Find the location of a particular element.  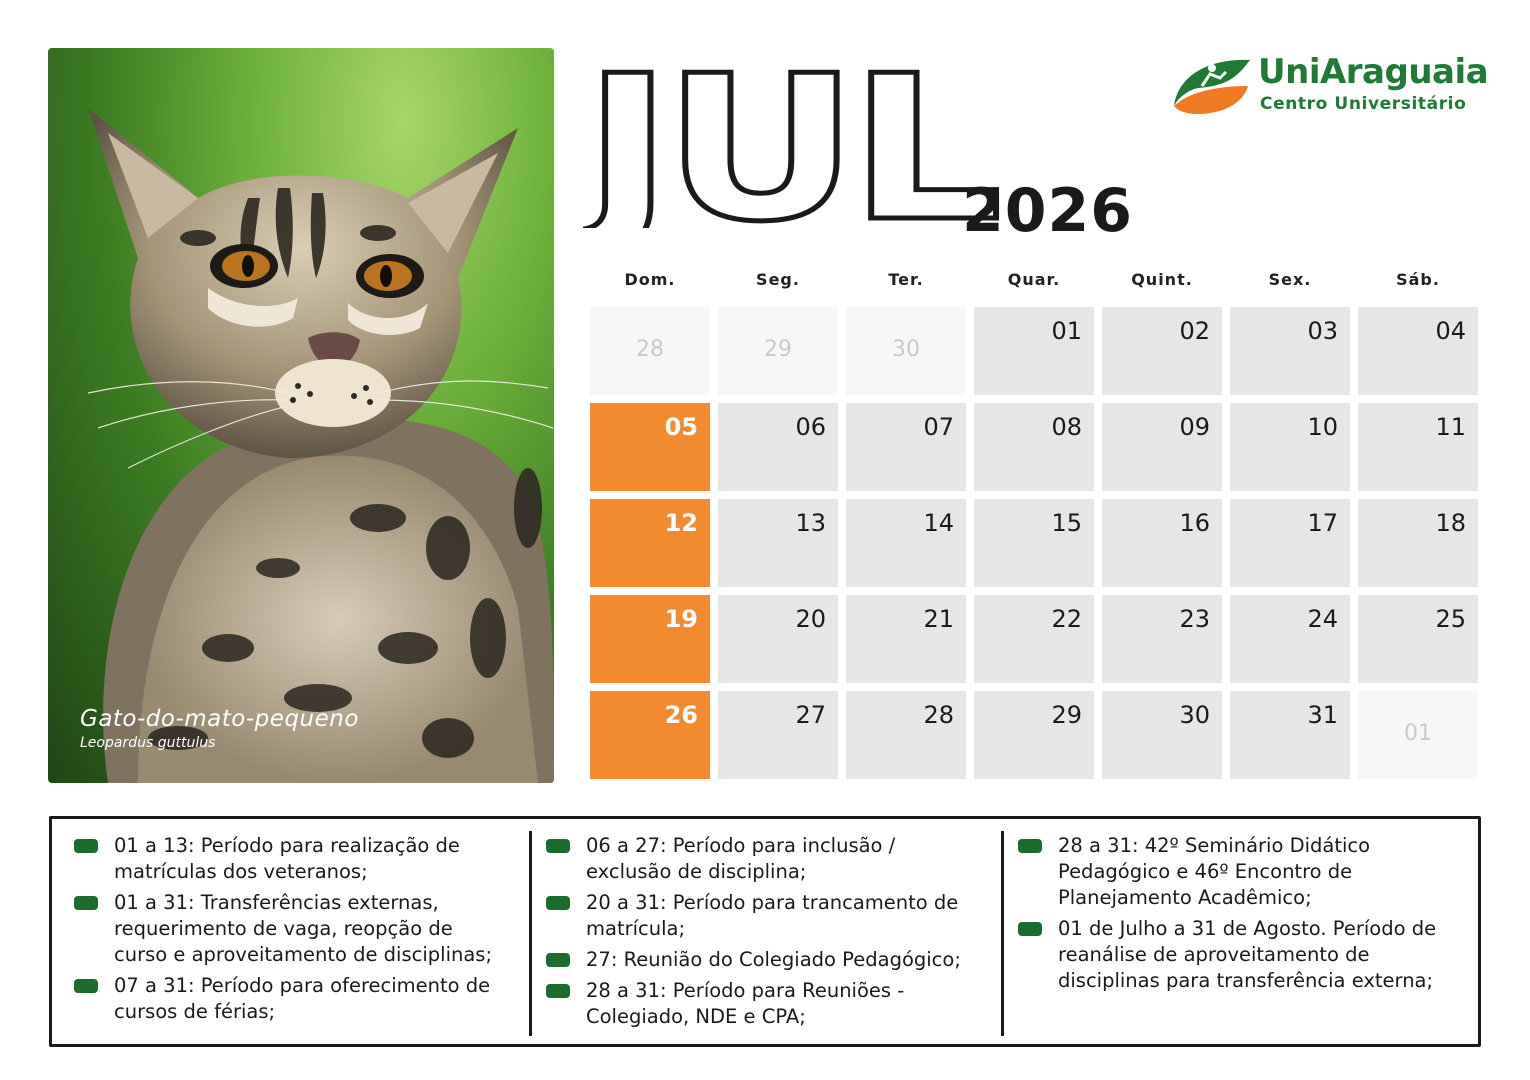

day-number: 17 is located at coordinates (1322, 523).